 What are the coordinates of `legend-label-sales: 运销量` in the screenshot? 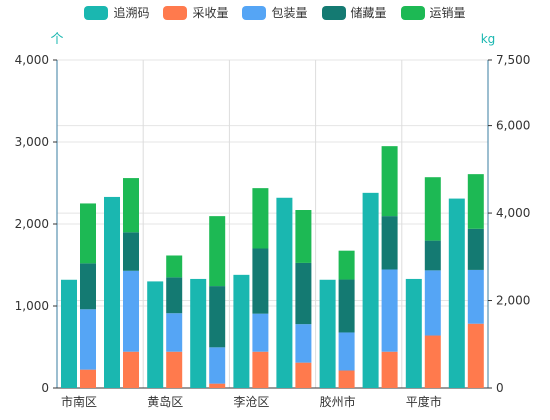 It's located at (447, 13).